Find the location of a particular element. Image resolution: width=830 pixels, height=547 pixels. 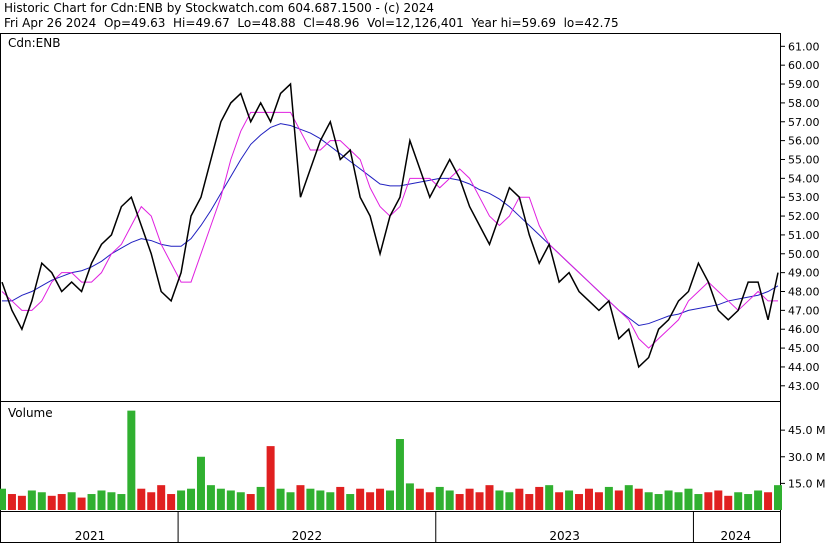

y-tick-label: 45.00 is located at coordinates (804, 348).